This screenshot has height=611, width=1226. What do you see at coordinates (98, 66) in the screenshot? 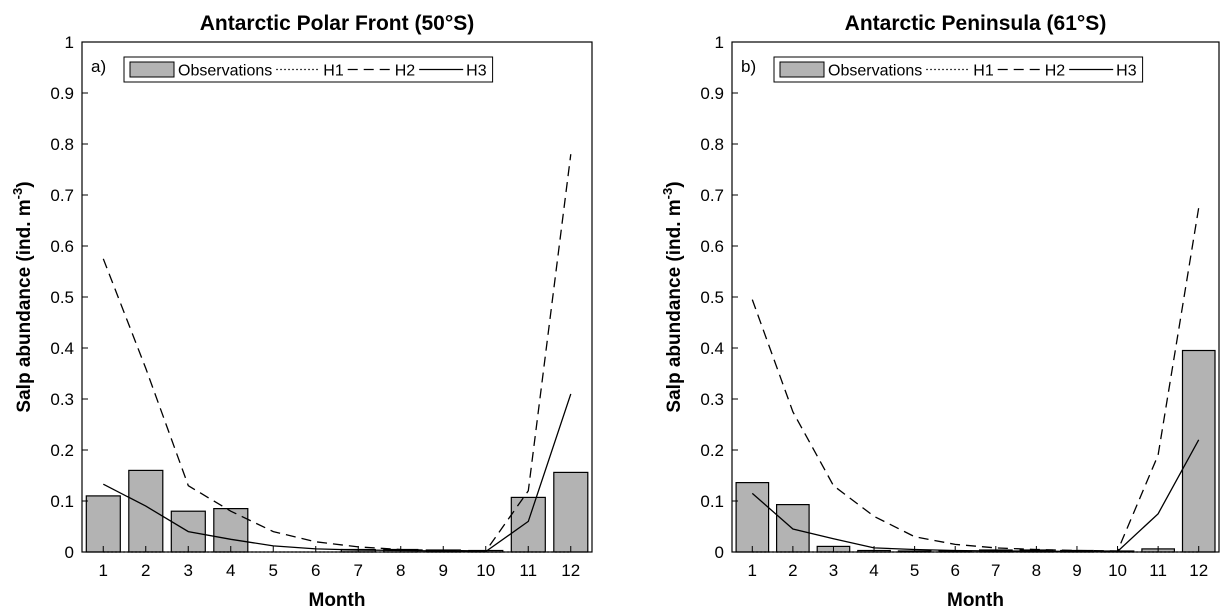
I see `panel-label: a)` at bounding box center [98, 66].